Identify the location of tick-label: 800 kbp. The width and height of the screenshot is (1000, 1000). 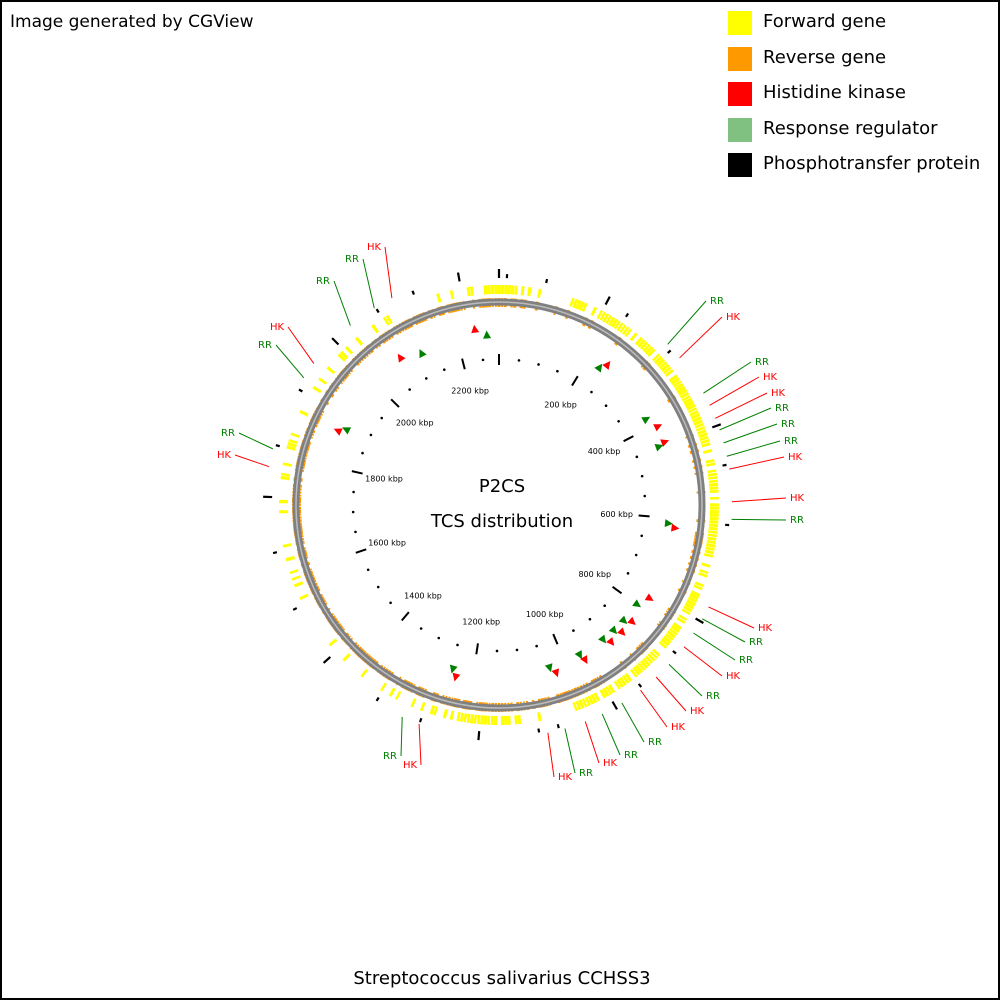
(594, 574).